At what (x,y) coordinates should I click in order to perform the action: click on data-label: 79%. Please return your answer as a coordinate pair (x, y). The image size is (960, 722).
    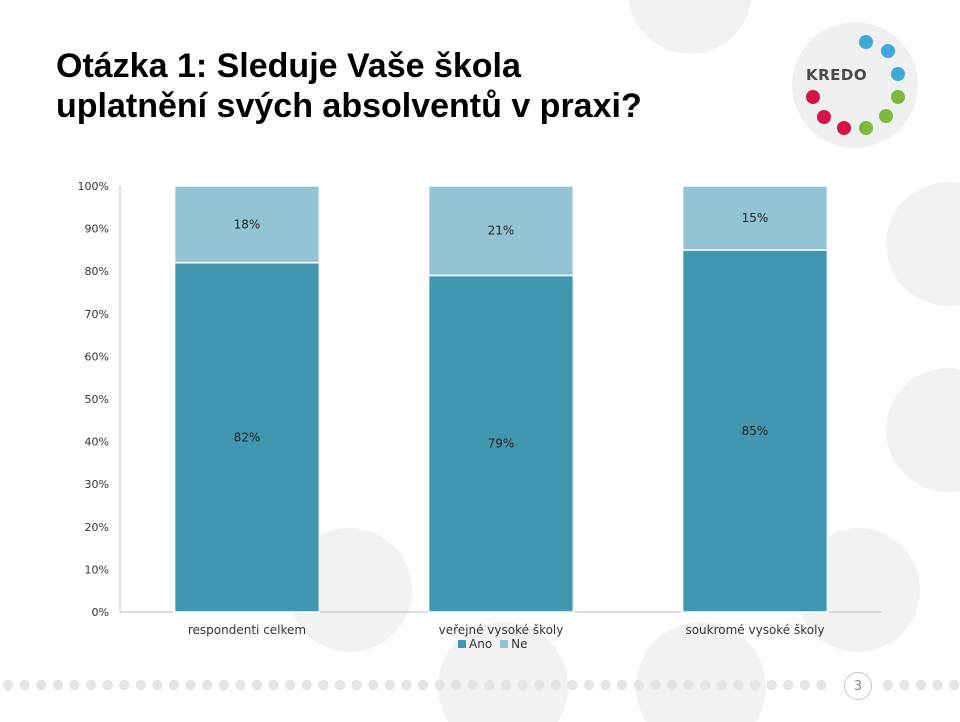
    Looking at the image, I should click on (501, 444).